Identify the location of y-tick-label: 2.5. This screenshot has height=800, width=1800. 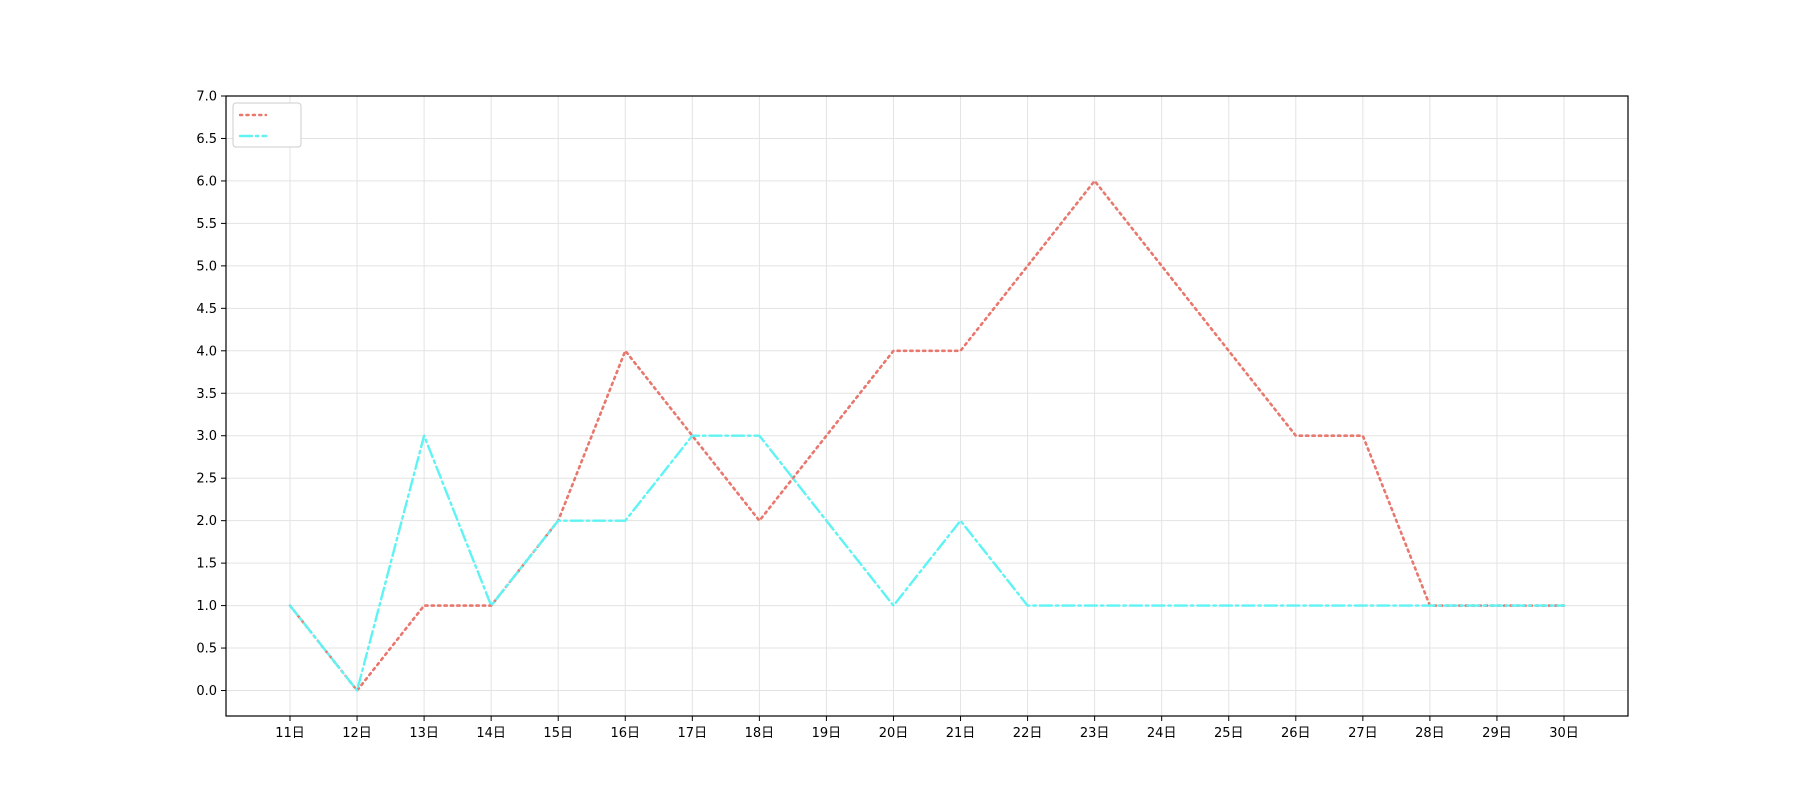
(206, 479).